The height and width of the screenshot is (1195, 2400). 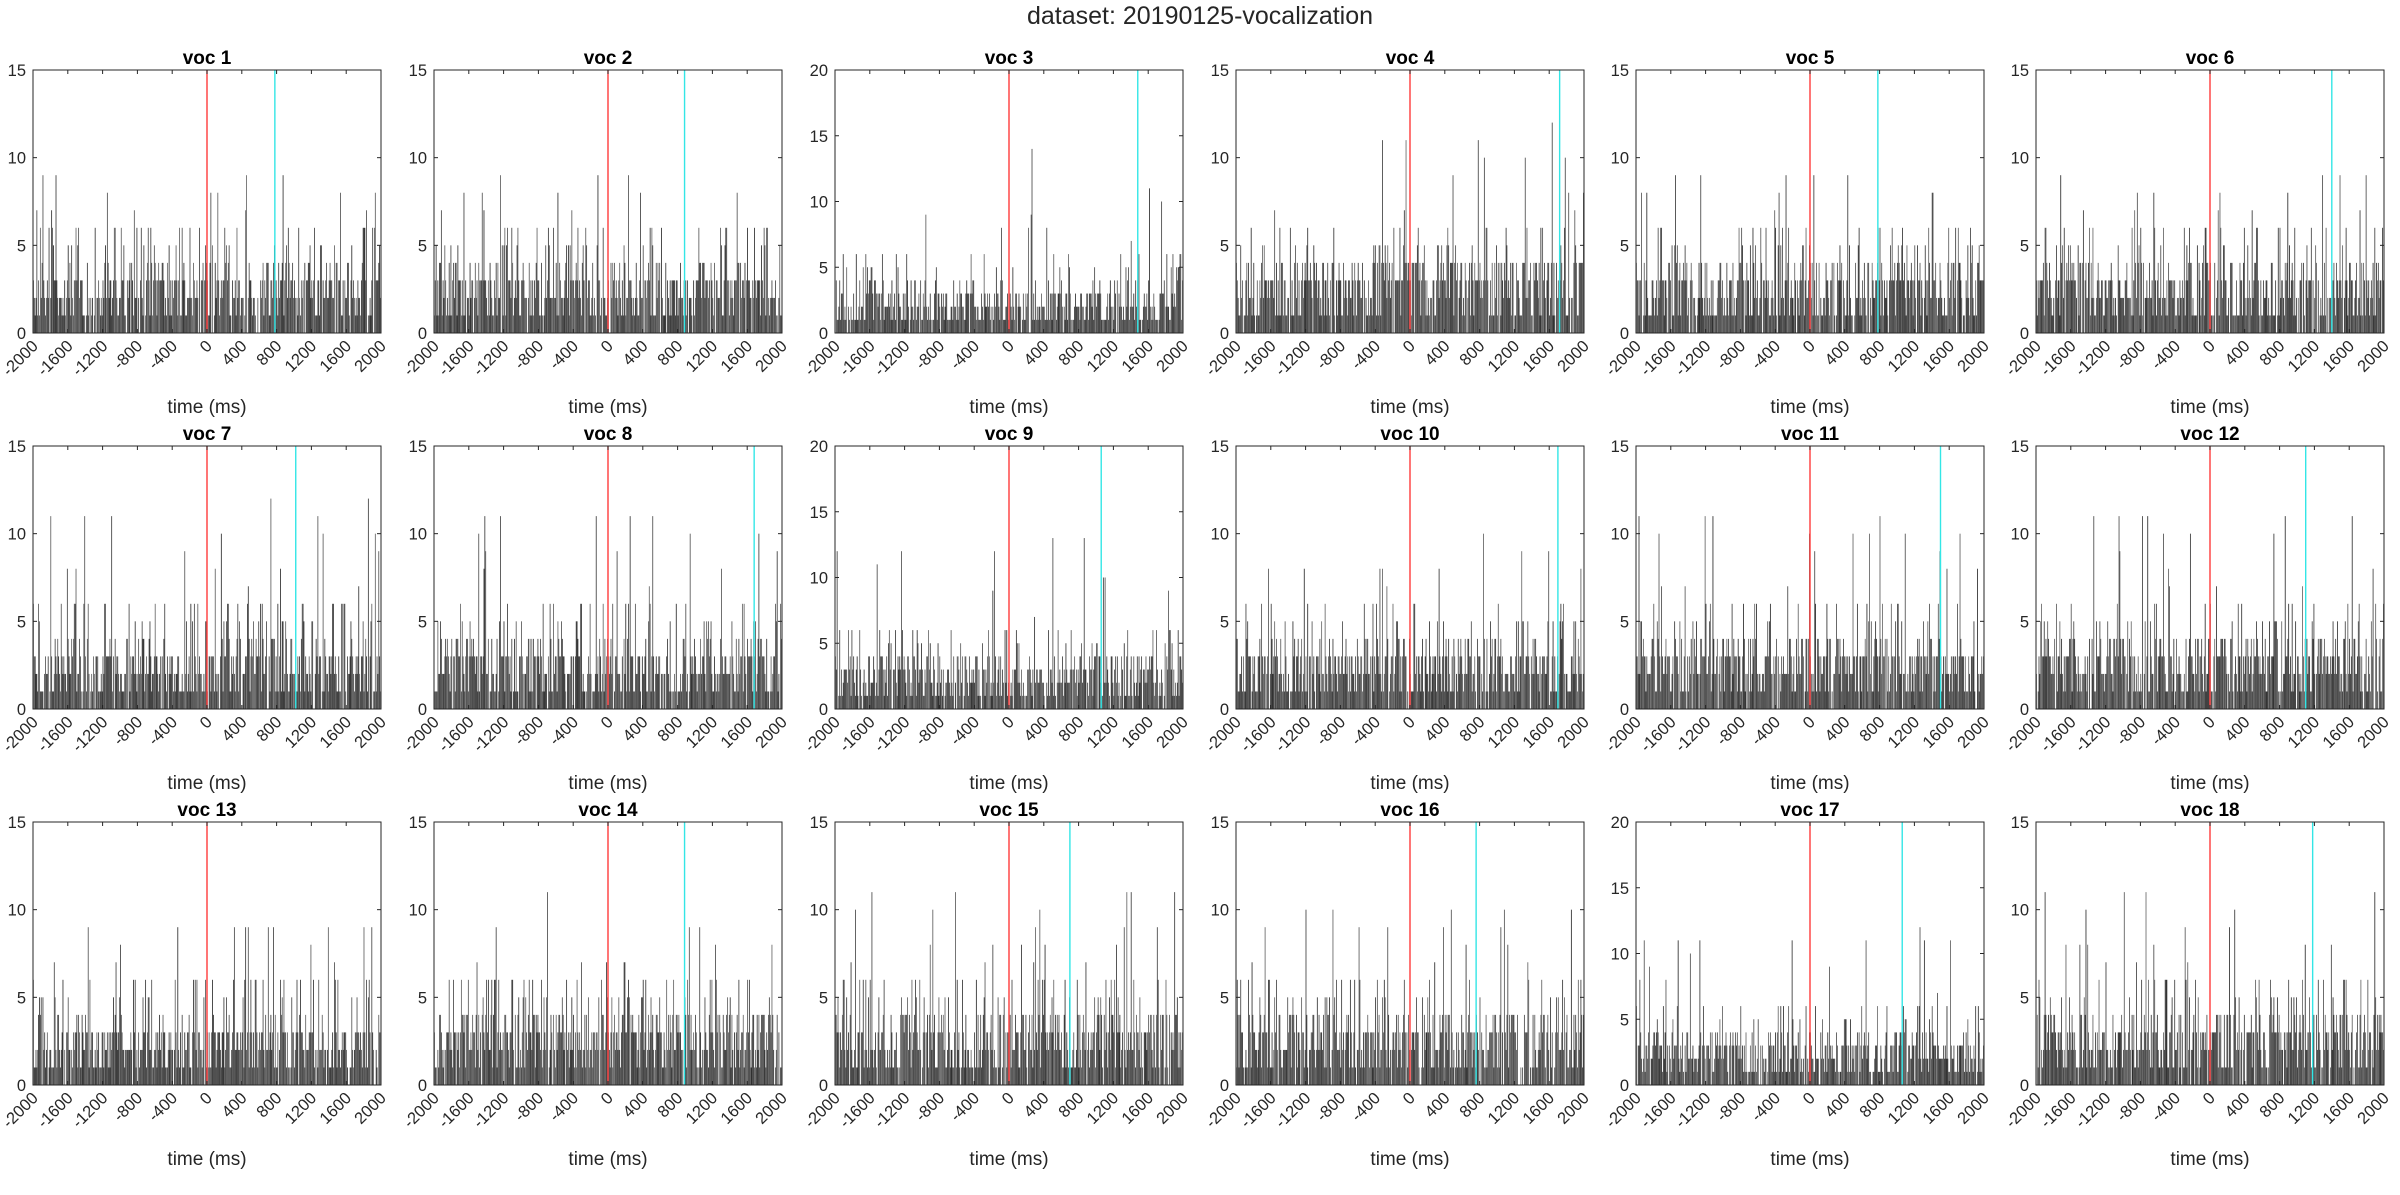 What do you see at coordinates (1809, 346) in the screenshot?
I see `x-tick-label: 0` at bounding box center [1809, 346].